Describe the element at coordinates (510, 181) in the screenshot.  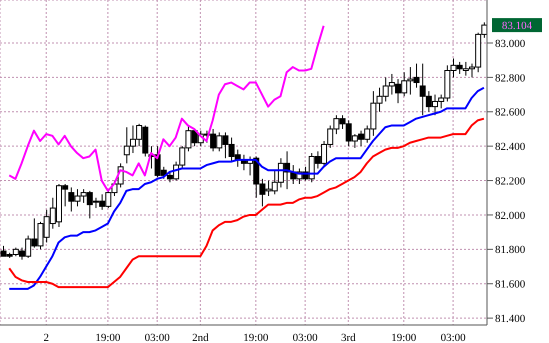
I see `y-tick-label: 82.200` at that location.